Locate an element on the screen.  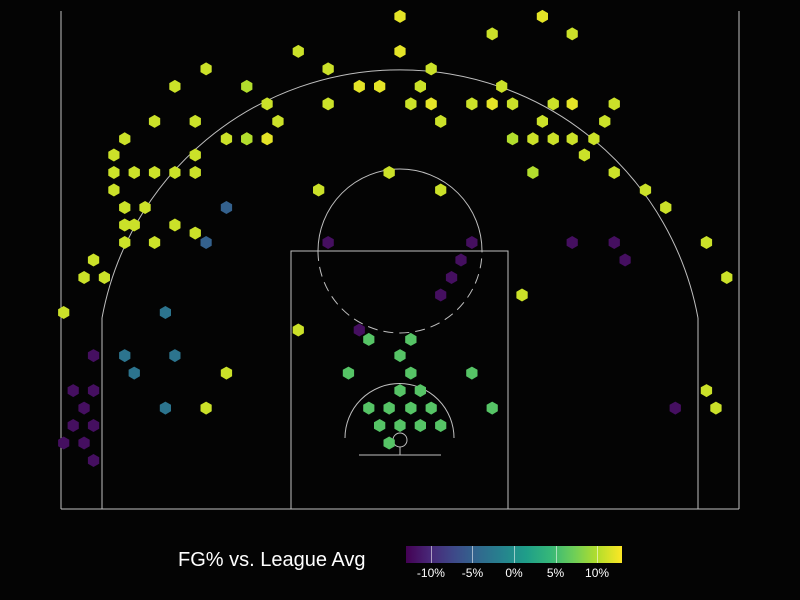
free-throw-circle-bottom is located at coordinates (400, 292).